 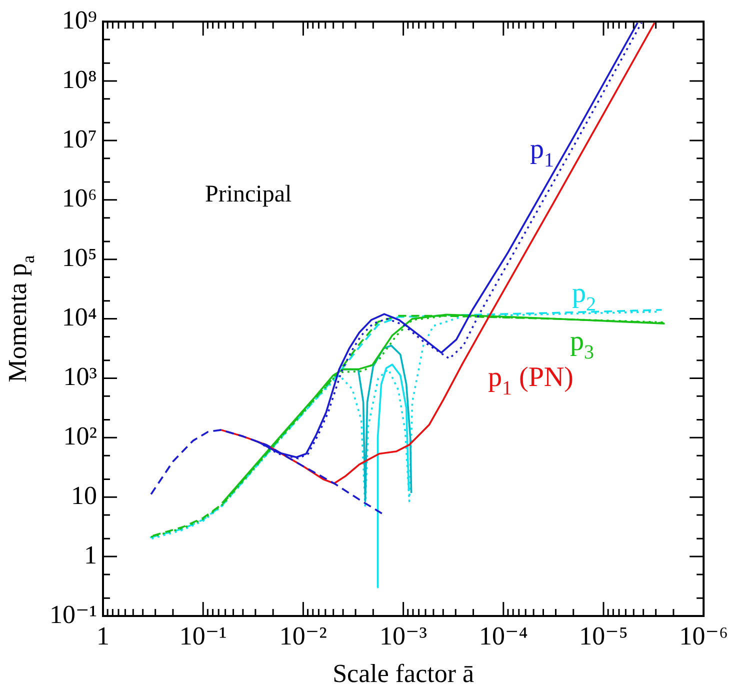 I want to click on y-tick-label: 10, so click(x=84, y=495).